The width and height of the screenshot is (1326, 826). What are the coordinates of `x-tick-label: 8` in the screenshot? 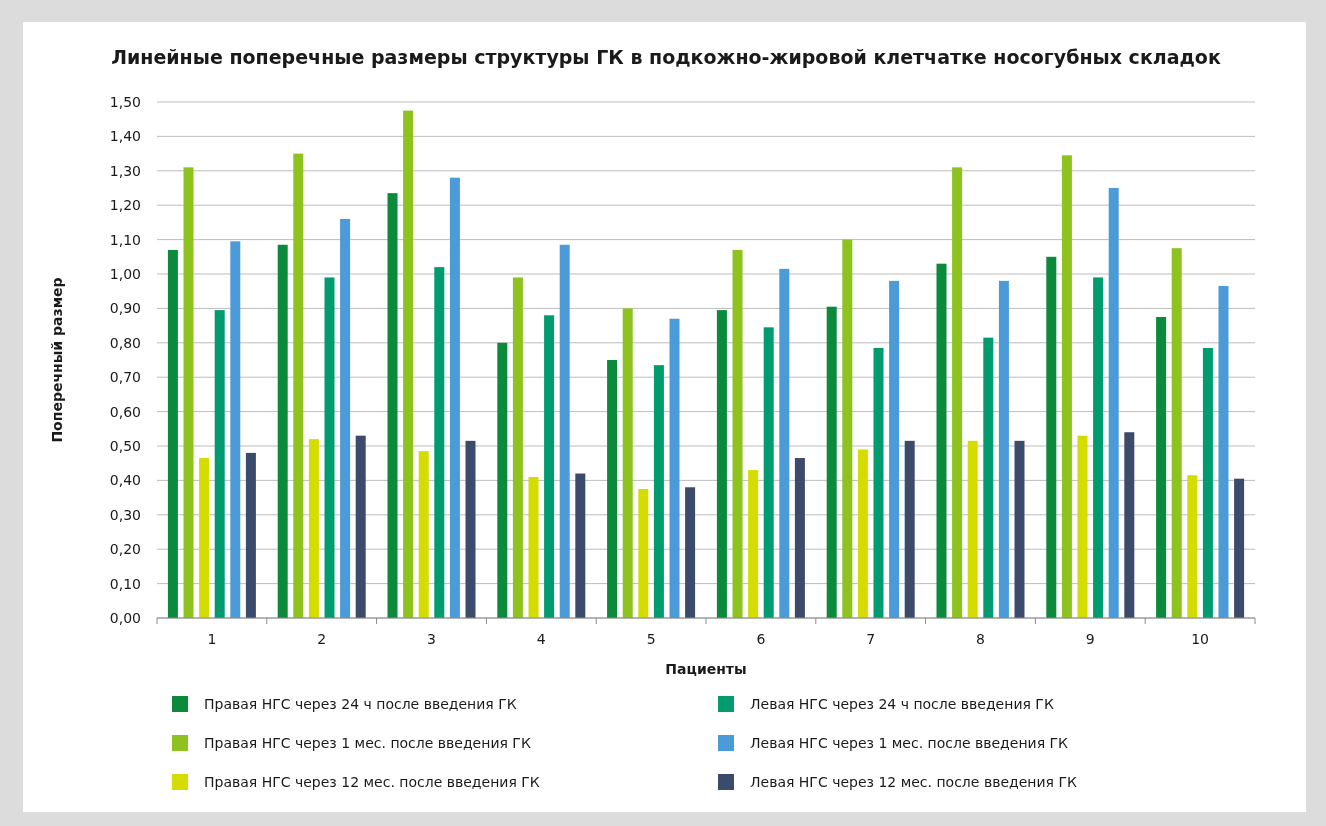 It's located at (980, 639).